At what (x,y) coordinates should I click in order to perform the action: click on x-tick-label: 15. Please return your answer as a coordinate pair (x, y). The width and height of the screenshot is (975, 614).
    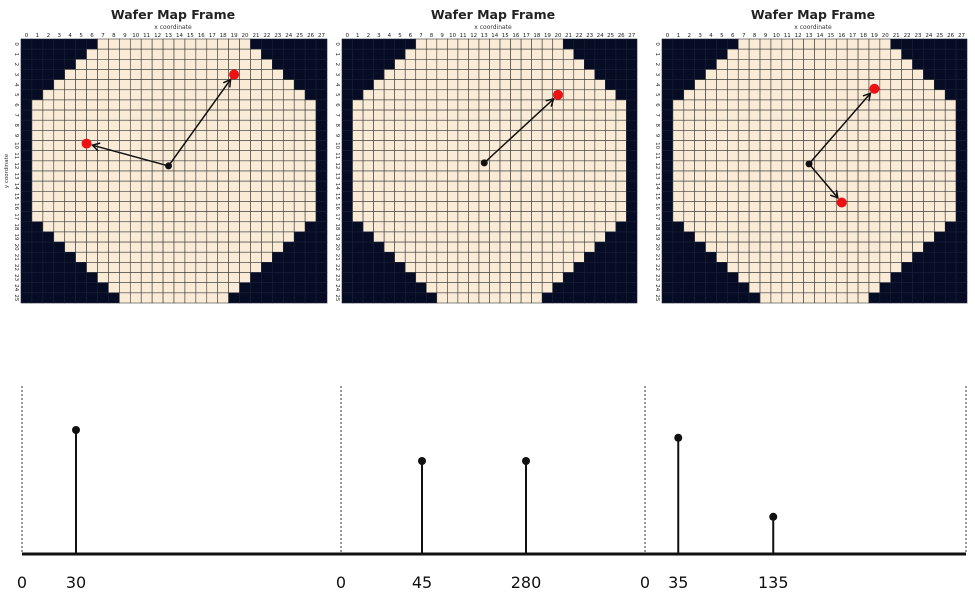
    Looking at the image, I should click on (830, 36).